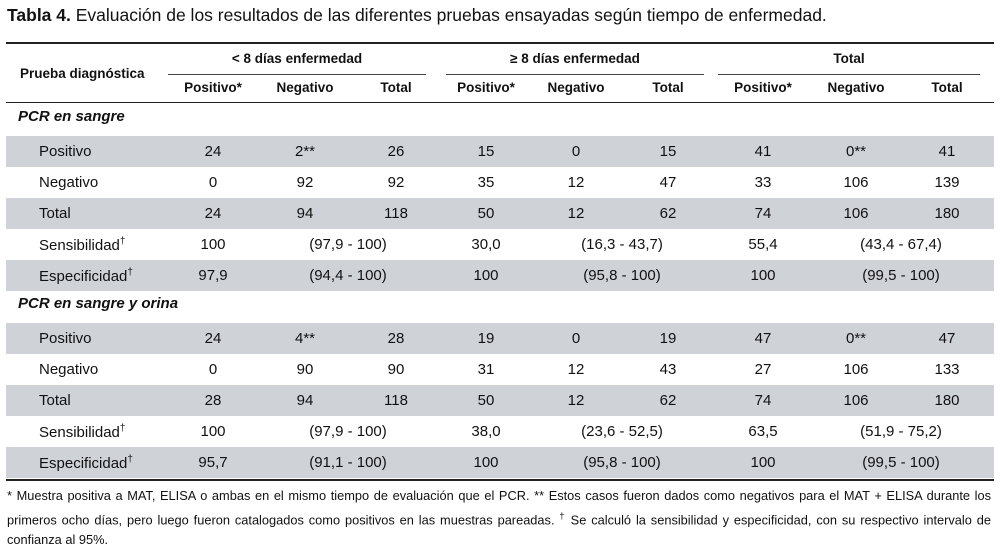  Describe the element at coordinates (500, 43) in the screenshot. I see `table-top-rule` at that location.